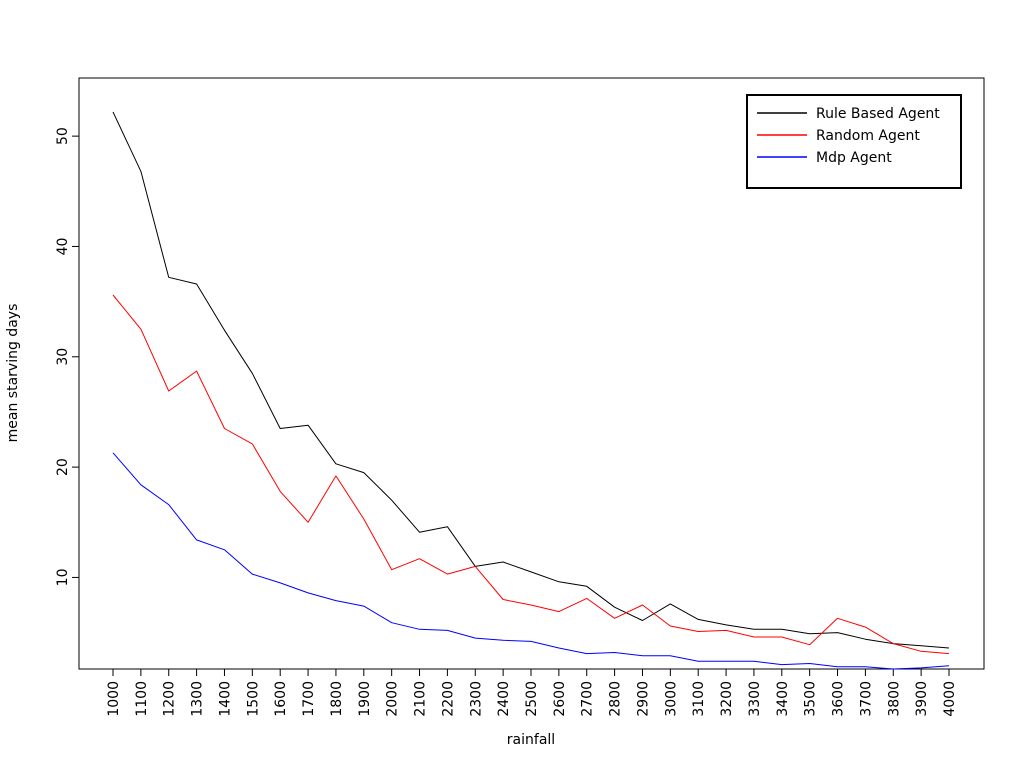 The image size is (1024, 768). I want to click on x-tick-label: 1700, so click(309, 699).